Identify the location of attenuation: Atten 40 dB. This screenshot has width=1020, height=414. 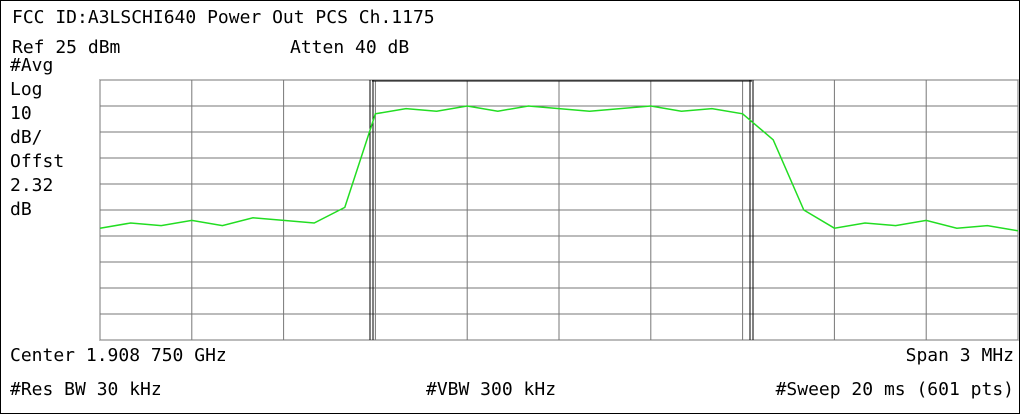
(349, 47).